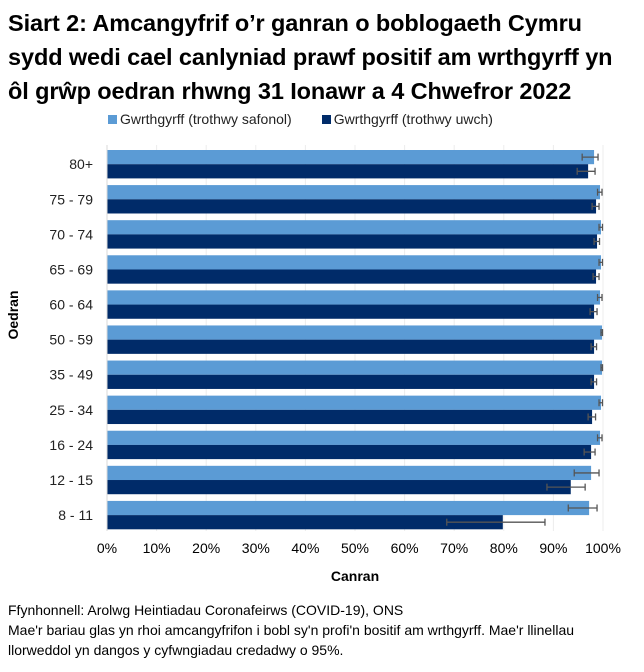  What do you see at coordinates (81, 164) in the screenshot?
I see `y-tick-label: 80+` at bounding box center [81, 164].